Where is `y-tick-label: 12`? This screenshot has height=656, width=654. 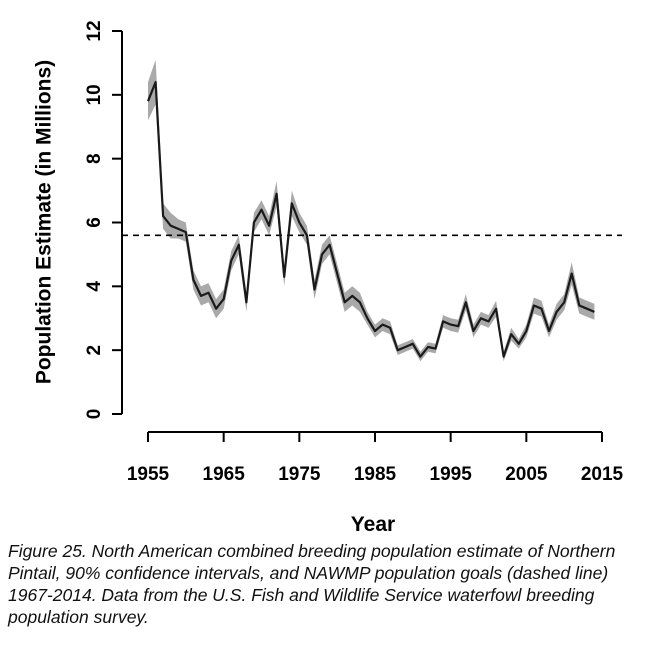
y-tick-label: 12 is located at coordinates (94, 30).